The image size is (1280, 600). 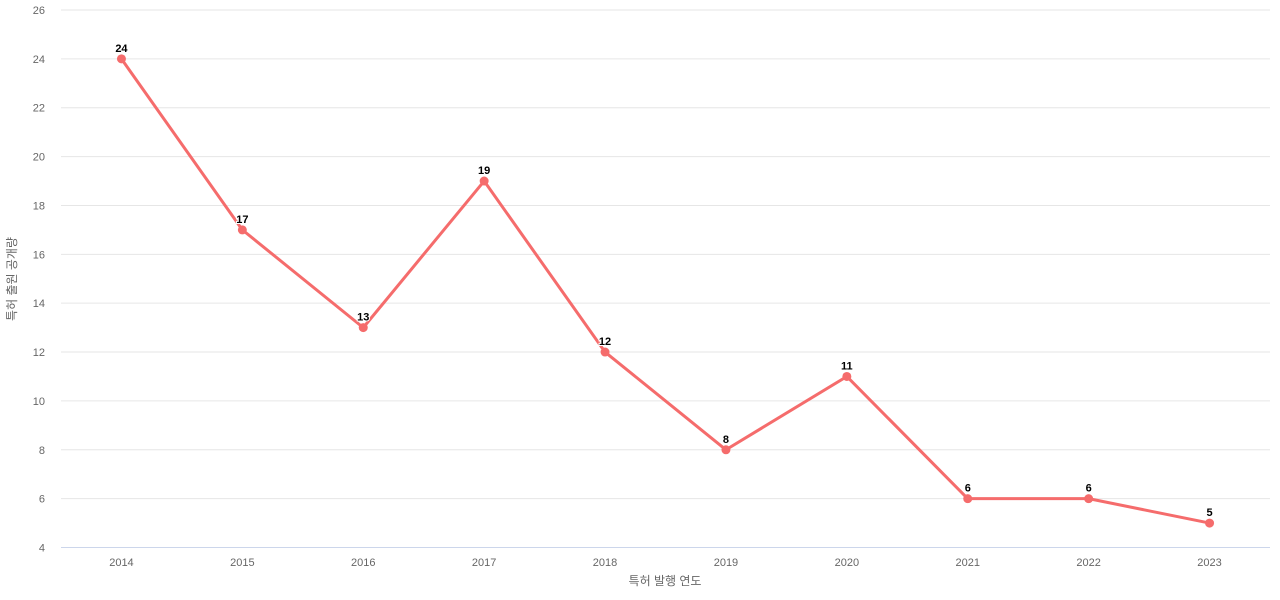 What do you see at coordinates (1088, 563) in the screenshot?
I see `x-tick-label: 2022` at bounding box center [1088, 563].